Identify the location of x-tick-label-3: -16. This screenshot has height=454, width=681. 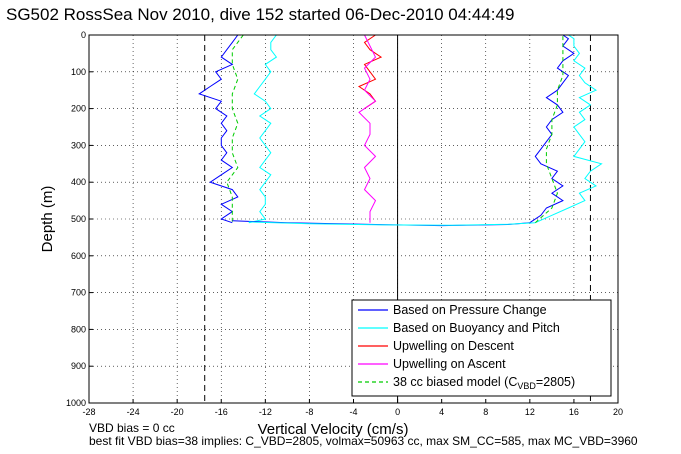
(221, 412).